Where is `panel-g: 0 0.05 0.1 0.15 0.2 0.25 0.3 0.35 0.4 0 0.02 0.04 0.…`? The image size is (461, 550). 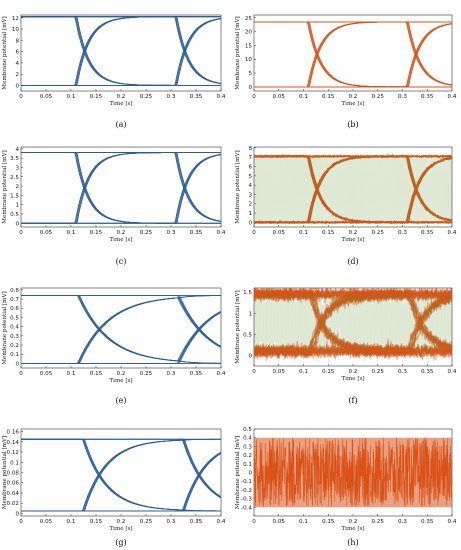 panel-g: 0 0.05 0.1 0.15 0.2 0.25 0.3 0.35 0.4 0 0.02 0.04 0.… is located at coordinates (114, 487).